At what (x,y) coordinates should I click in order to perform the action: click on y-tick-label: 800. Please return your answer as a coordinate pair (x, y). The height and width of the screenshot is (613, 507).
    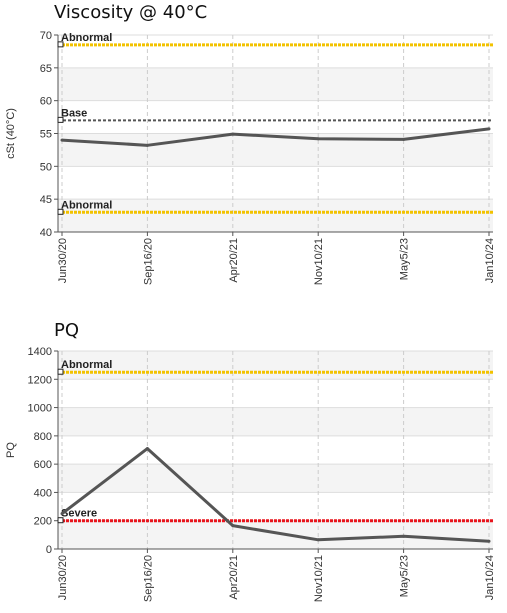
    Looking at the image, I should click on (43, 437).